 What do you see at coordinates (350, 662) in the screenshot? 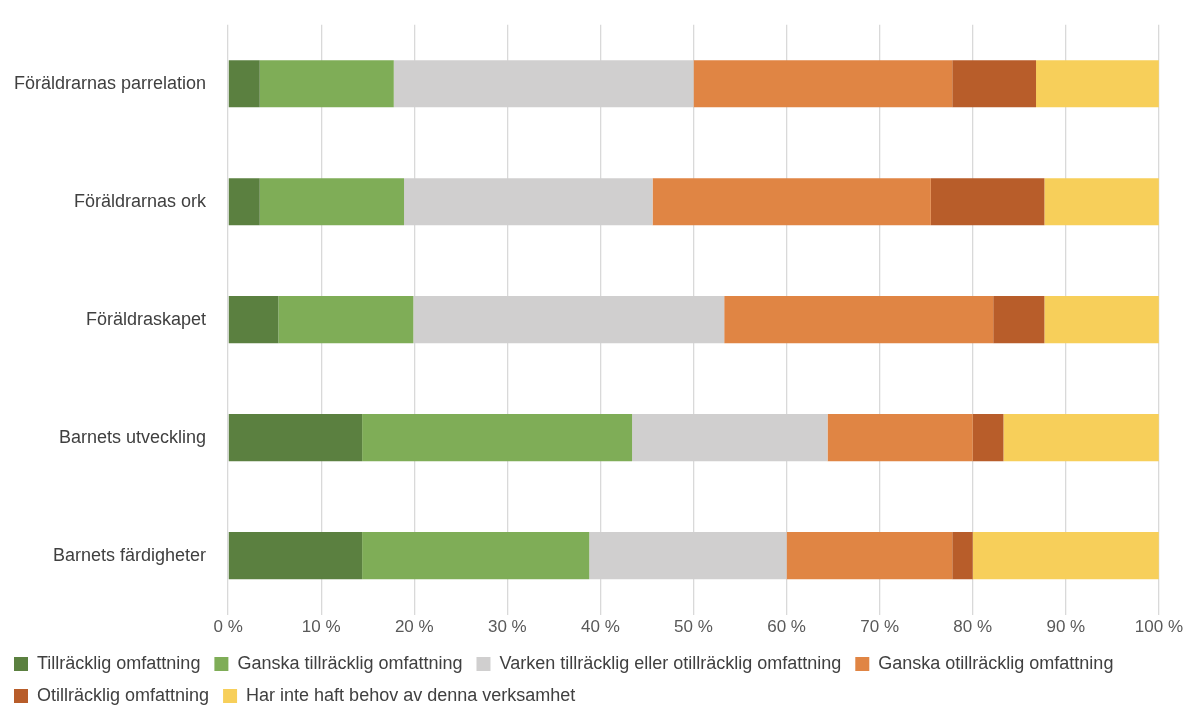
I see `legend-label: Ganska tillräcklig omfattning` at bounding box center [350, 662].